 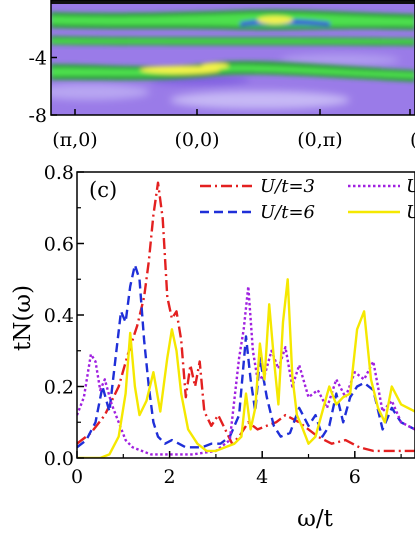 What do you see at coordinates (319, 140) in the screenshot?
I see `heatmap-xtick-label: (0,π)` at bounding box center [319, 140].